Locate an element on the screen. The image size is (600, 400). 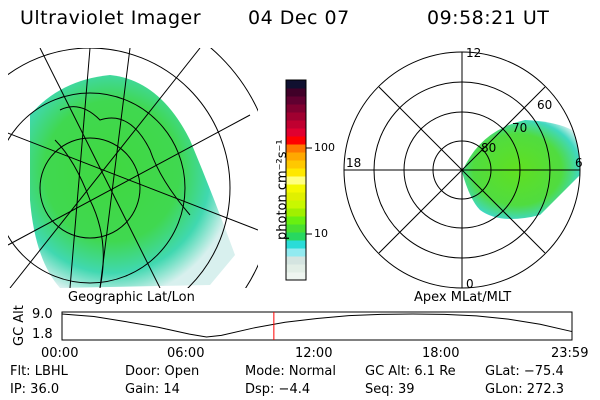
altitude-curve is located at coordinates (317, 325).